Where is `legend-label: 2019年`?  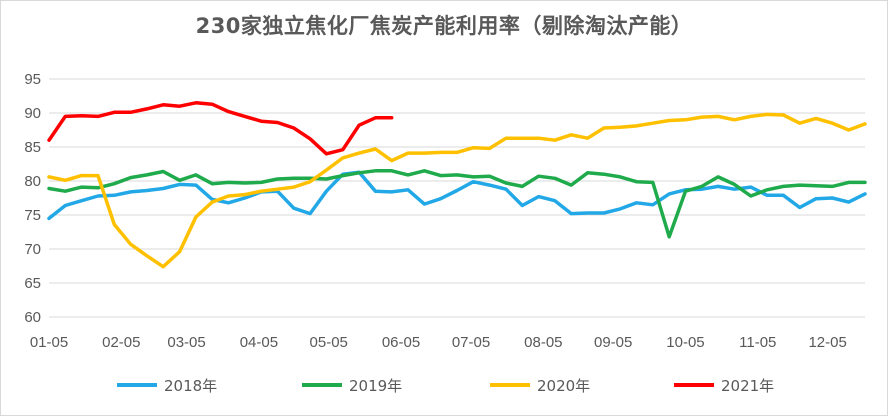 legend-label: 2019年 is located at coordinates (375, 386).